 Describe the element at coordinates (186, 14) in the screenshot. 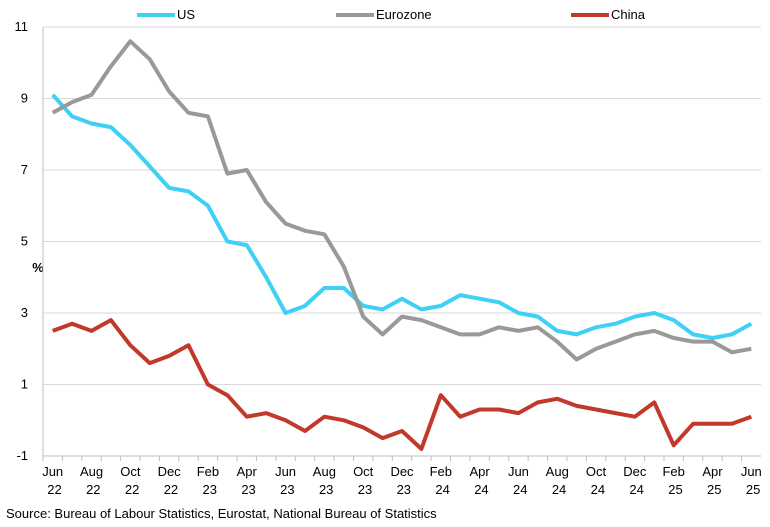

I see `legend-label: US` at that location.